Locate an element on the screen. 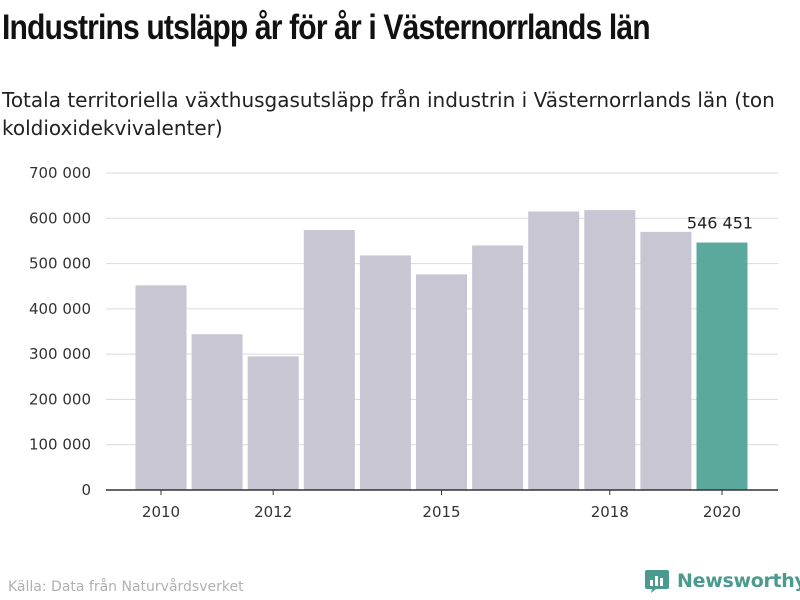  y-tick-label: 100 000 is located at coordinates (60, 445).